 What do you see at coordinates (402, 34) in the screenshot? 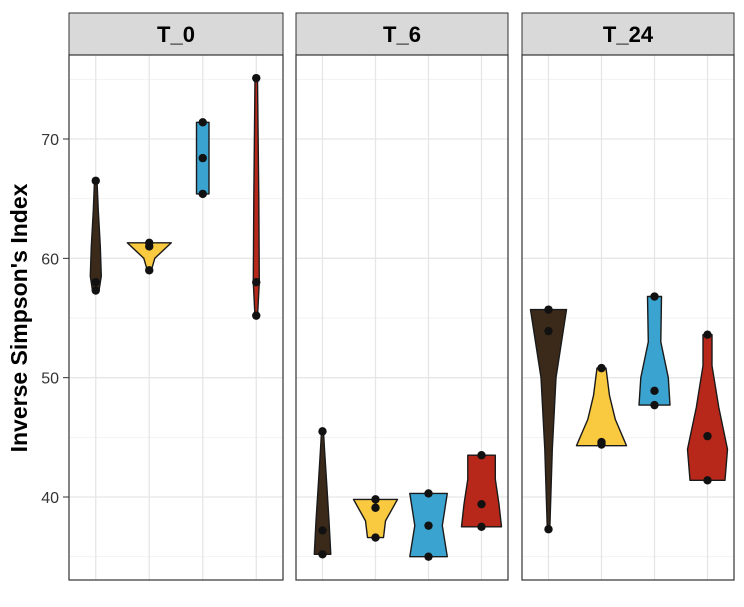
I see `strip-label: T_6` at bounding box center [402, 34].